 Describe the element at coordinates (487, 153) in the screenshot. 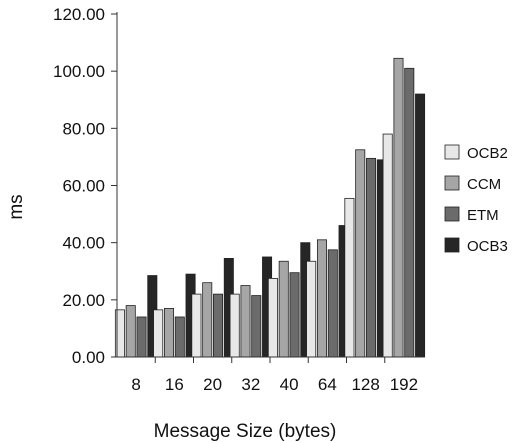

I see `legend-label-ocb2: OCB2` at that location.